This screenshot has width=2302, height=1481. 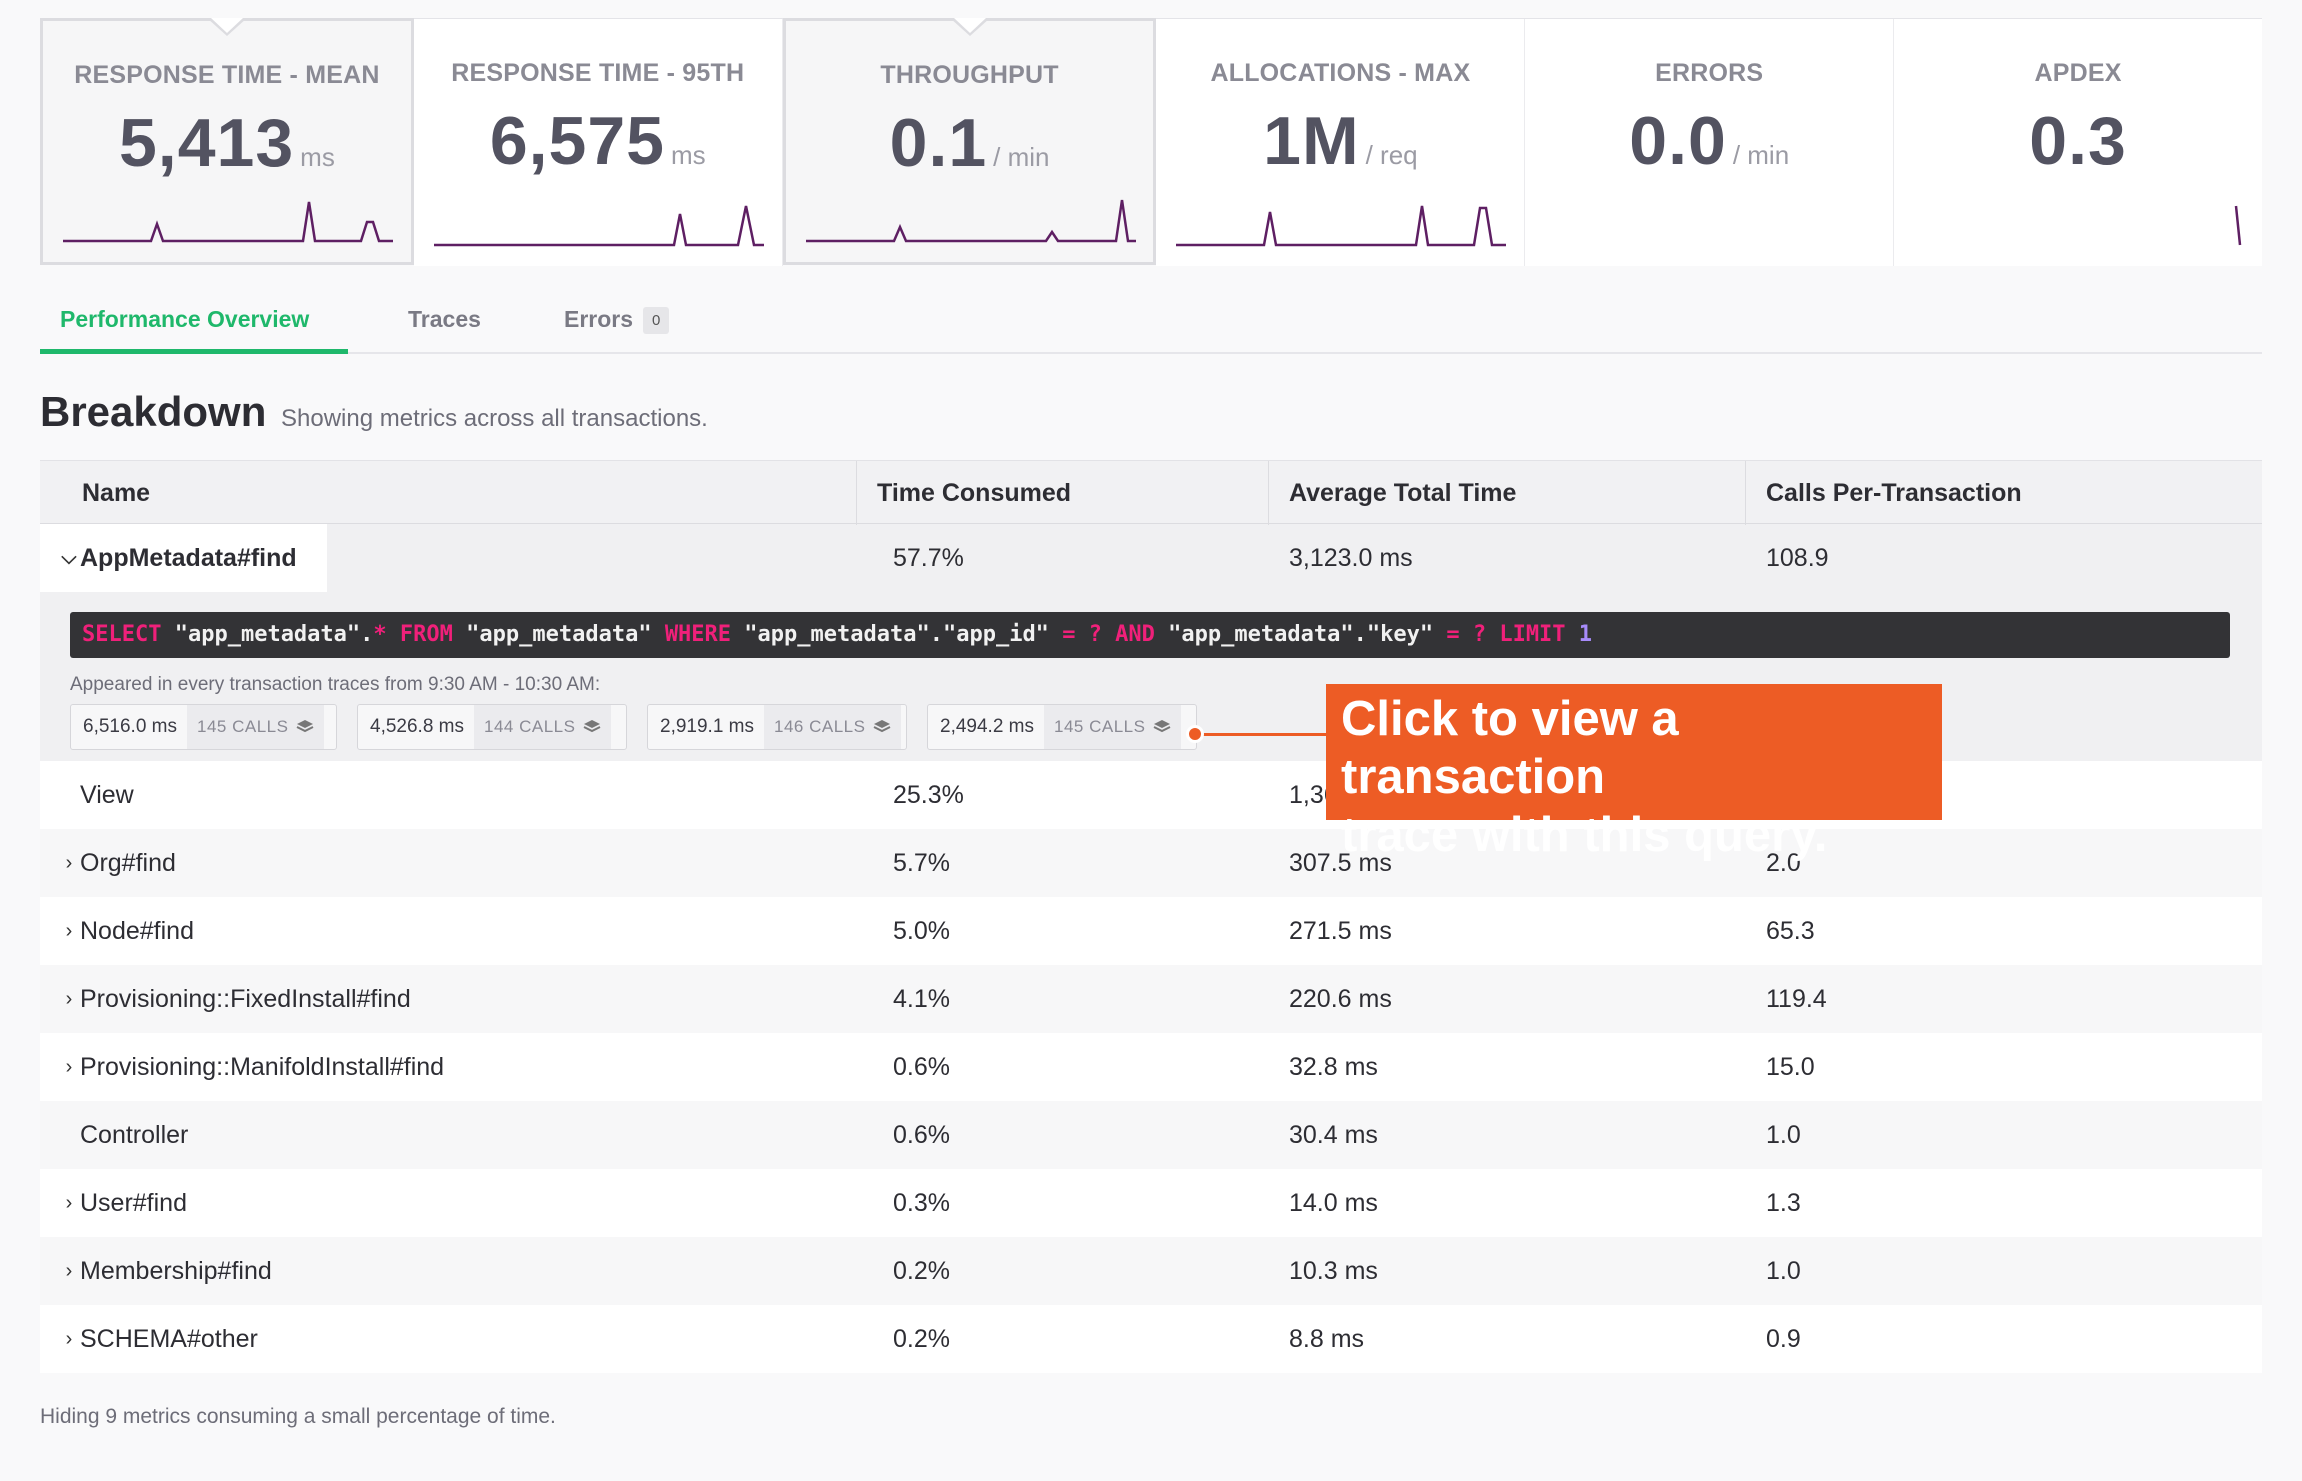 What do you see at coordinates (448, 493) in the screenshot?
I see `column-header-name: Name` at bounding box center [448, 493].